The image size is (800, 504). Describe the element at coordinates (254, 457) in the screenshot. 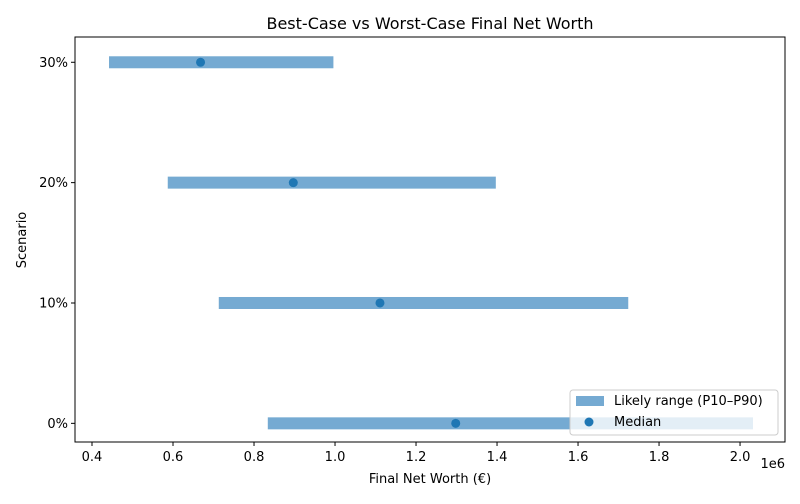

I see `x-tick-label: 0.8` at that location.